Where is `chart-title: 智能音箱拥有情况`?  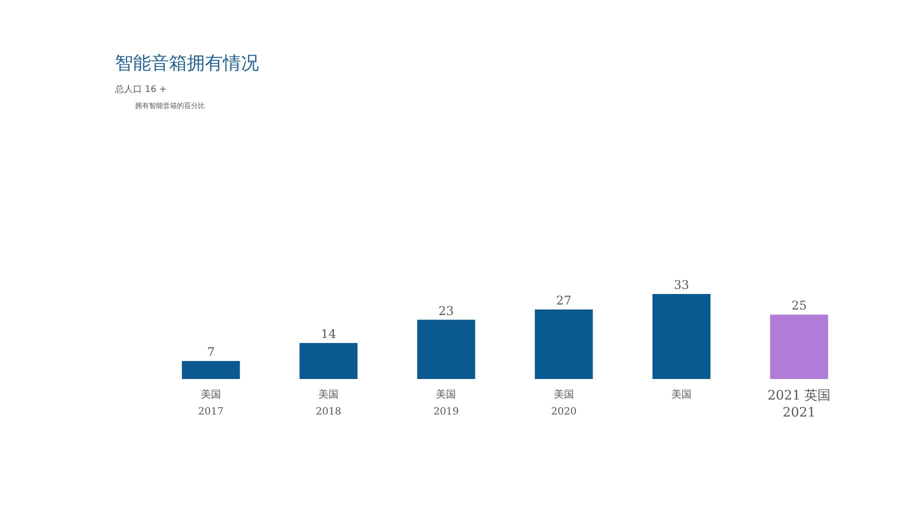
chart-title: 智能音箱拥有情况 is located at coordinates (187, 63).